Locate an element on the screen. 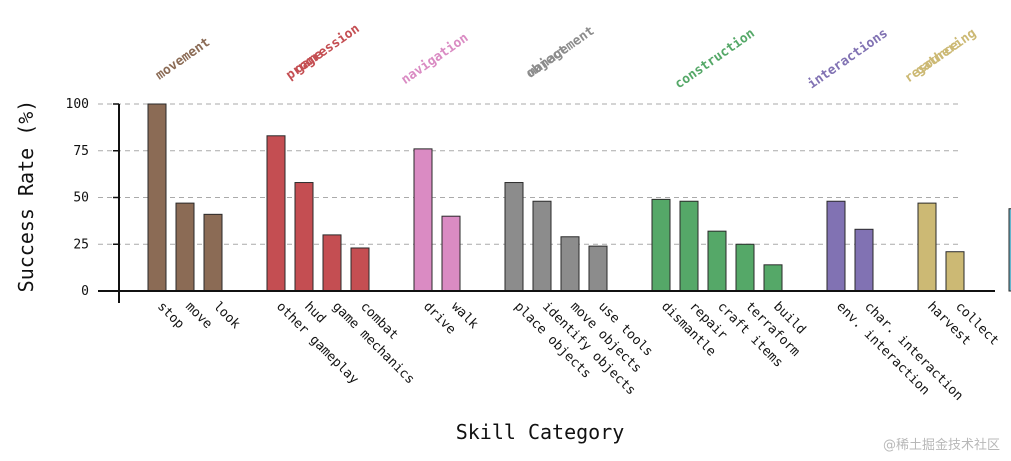 Image resolution: width=1011 pixels, height=461 pixels. group-label: progression is located at coordinates (322, 52).